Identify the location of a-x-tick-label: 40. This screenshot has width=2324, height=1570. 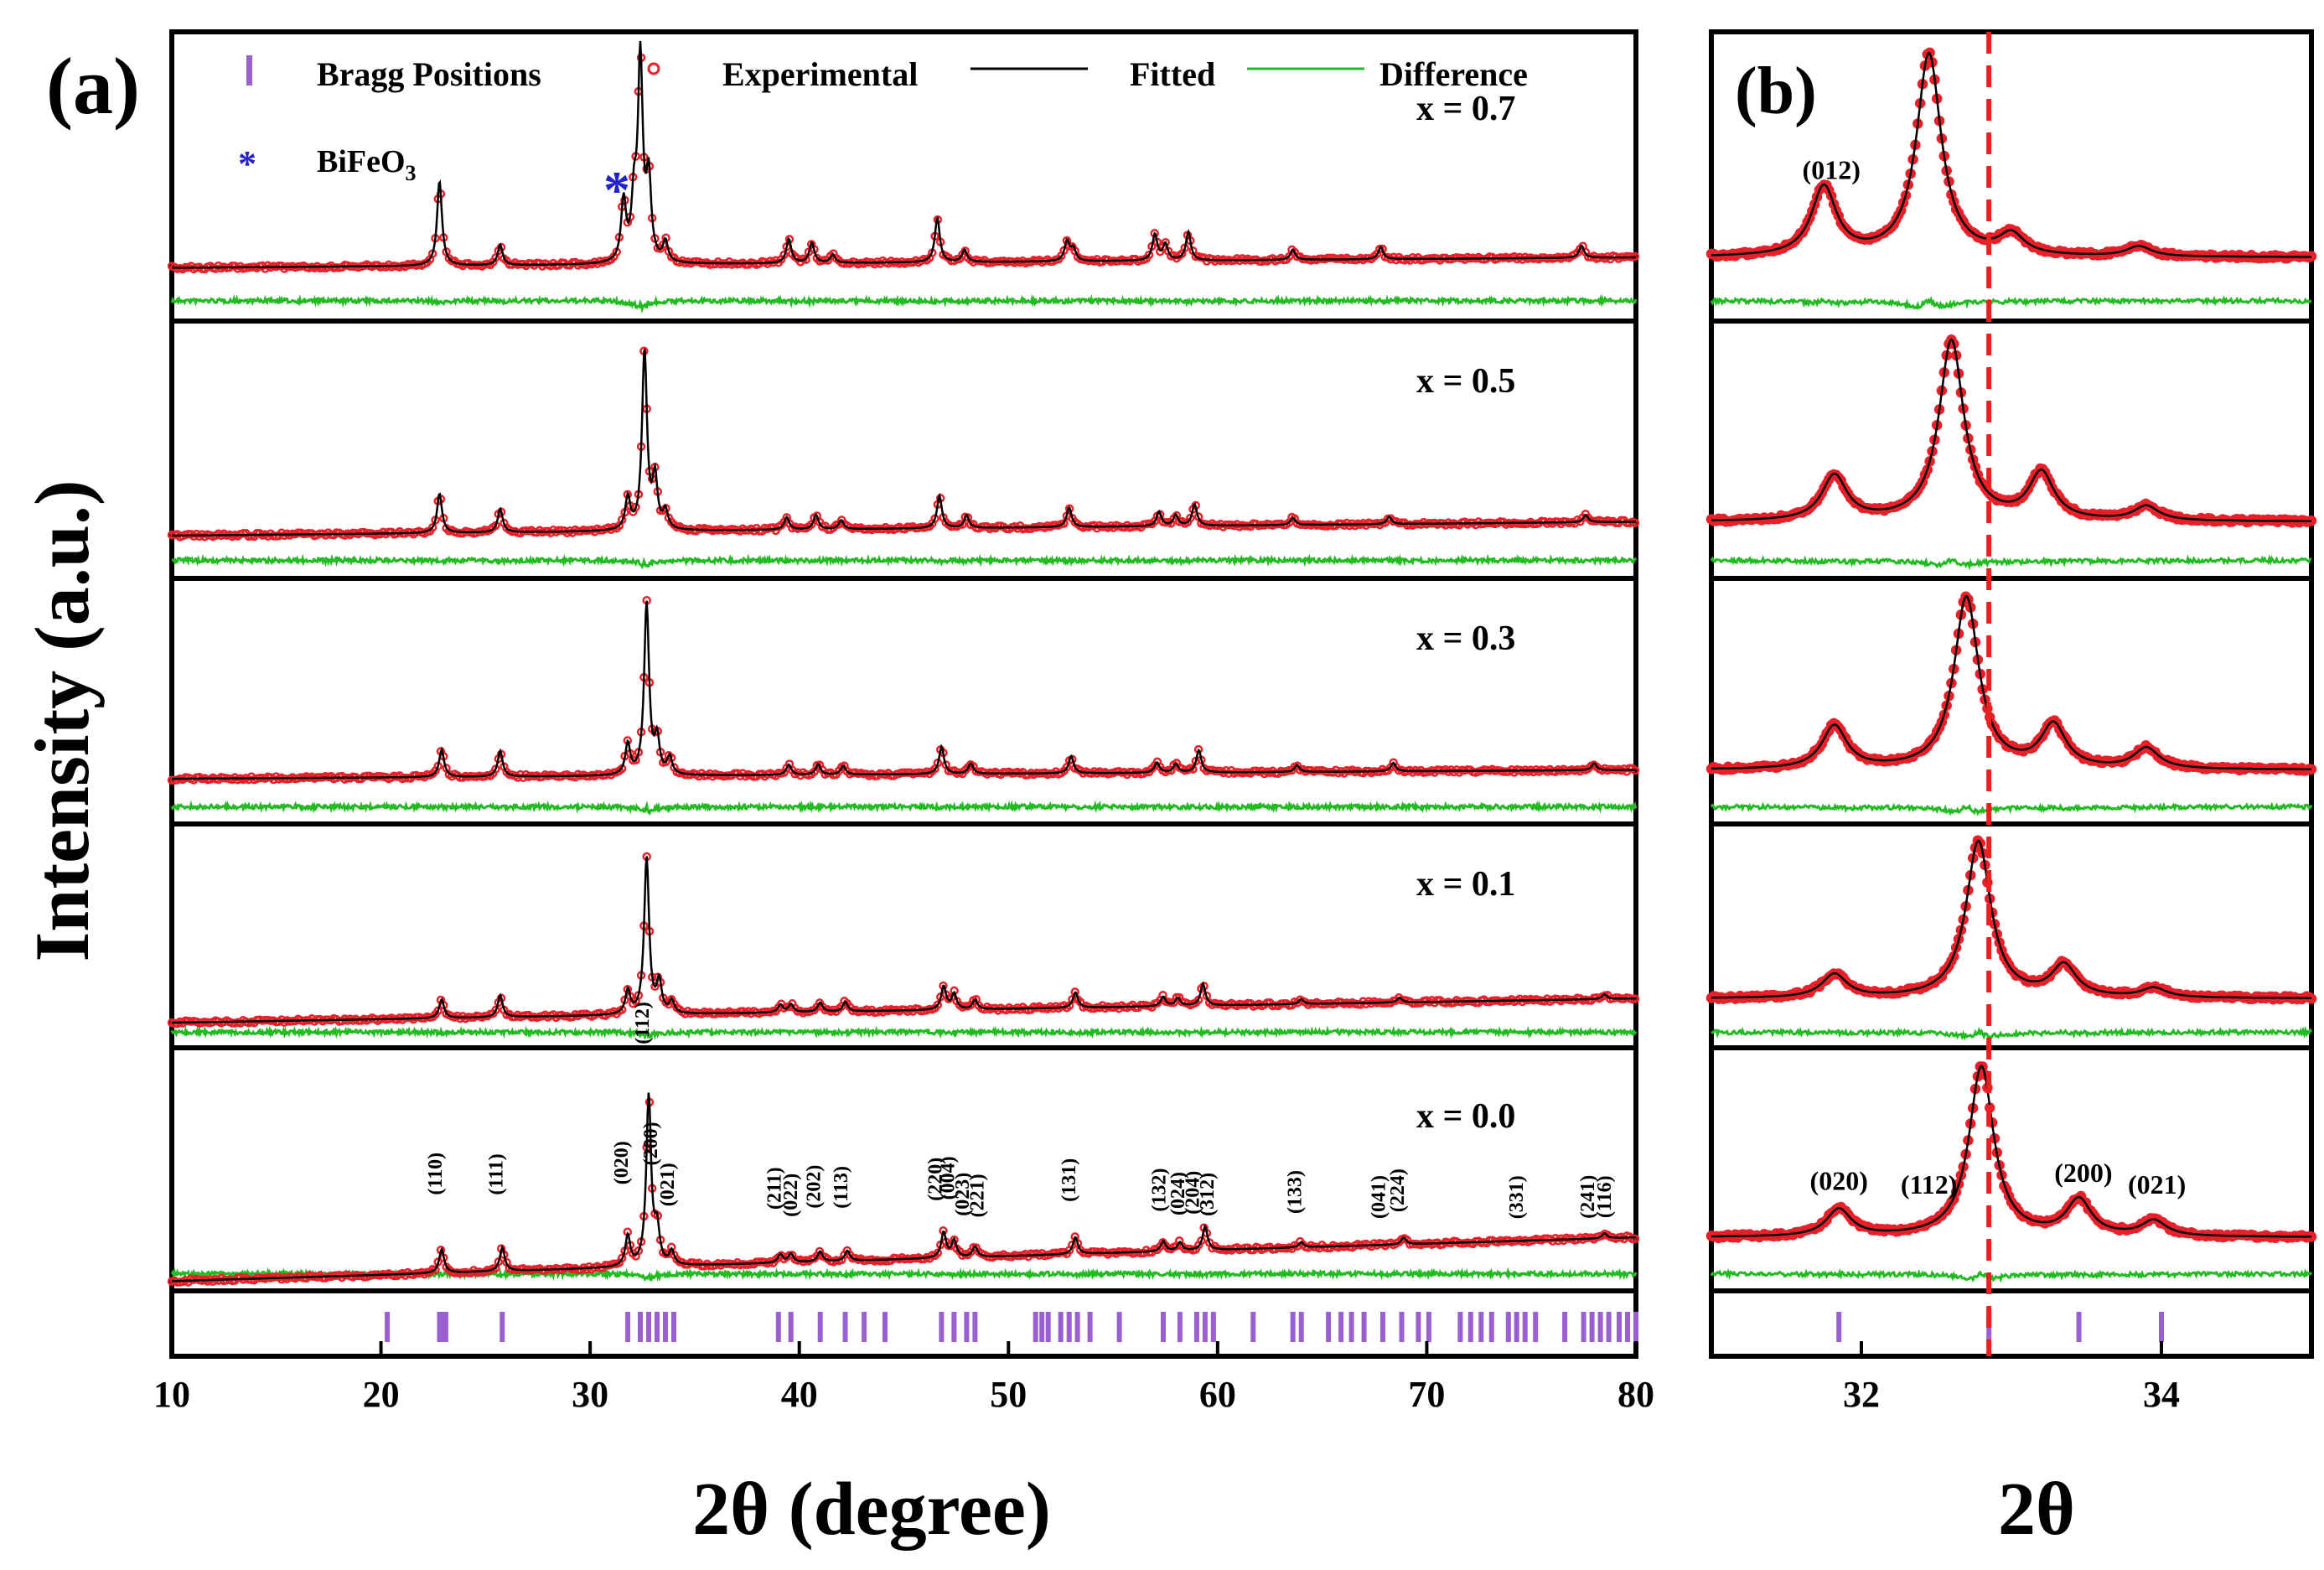
(800, 1394).